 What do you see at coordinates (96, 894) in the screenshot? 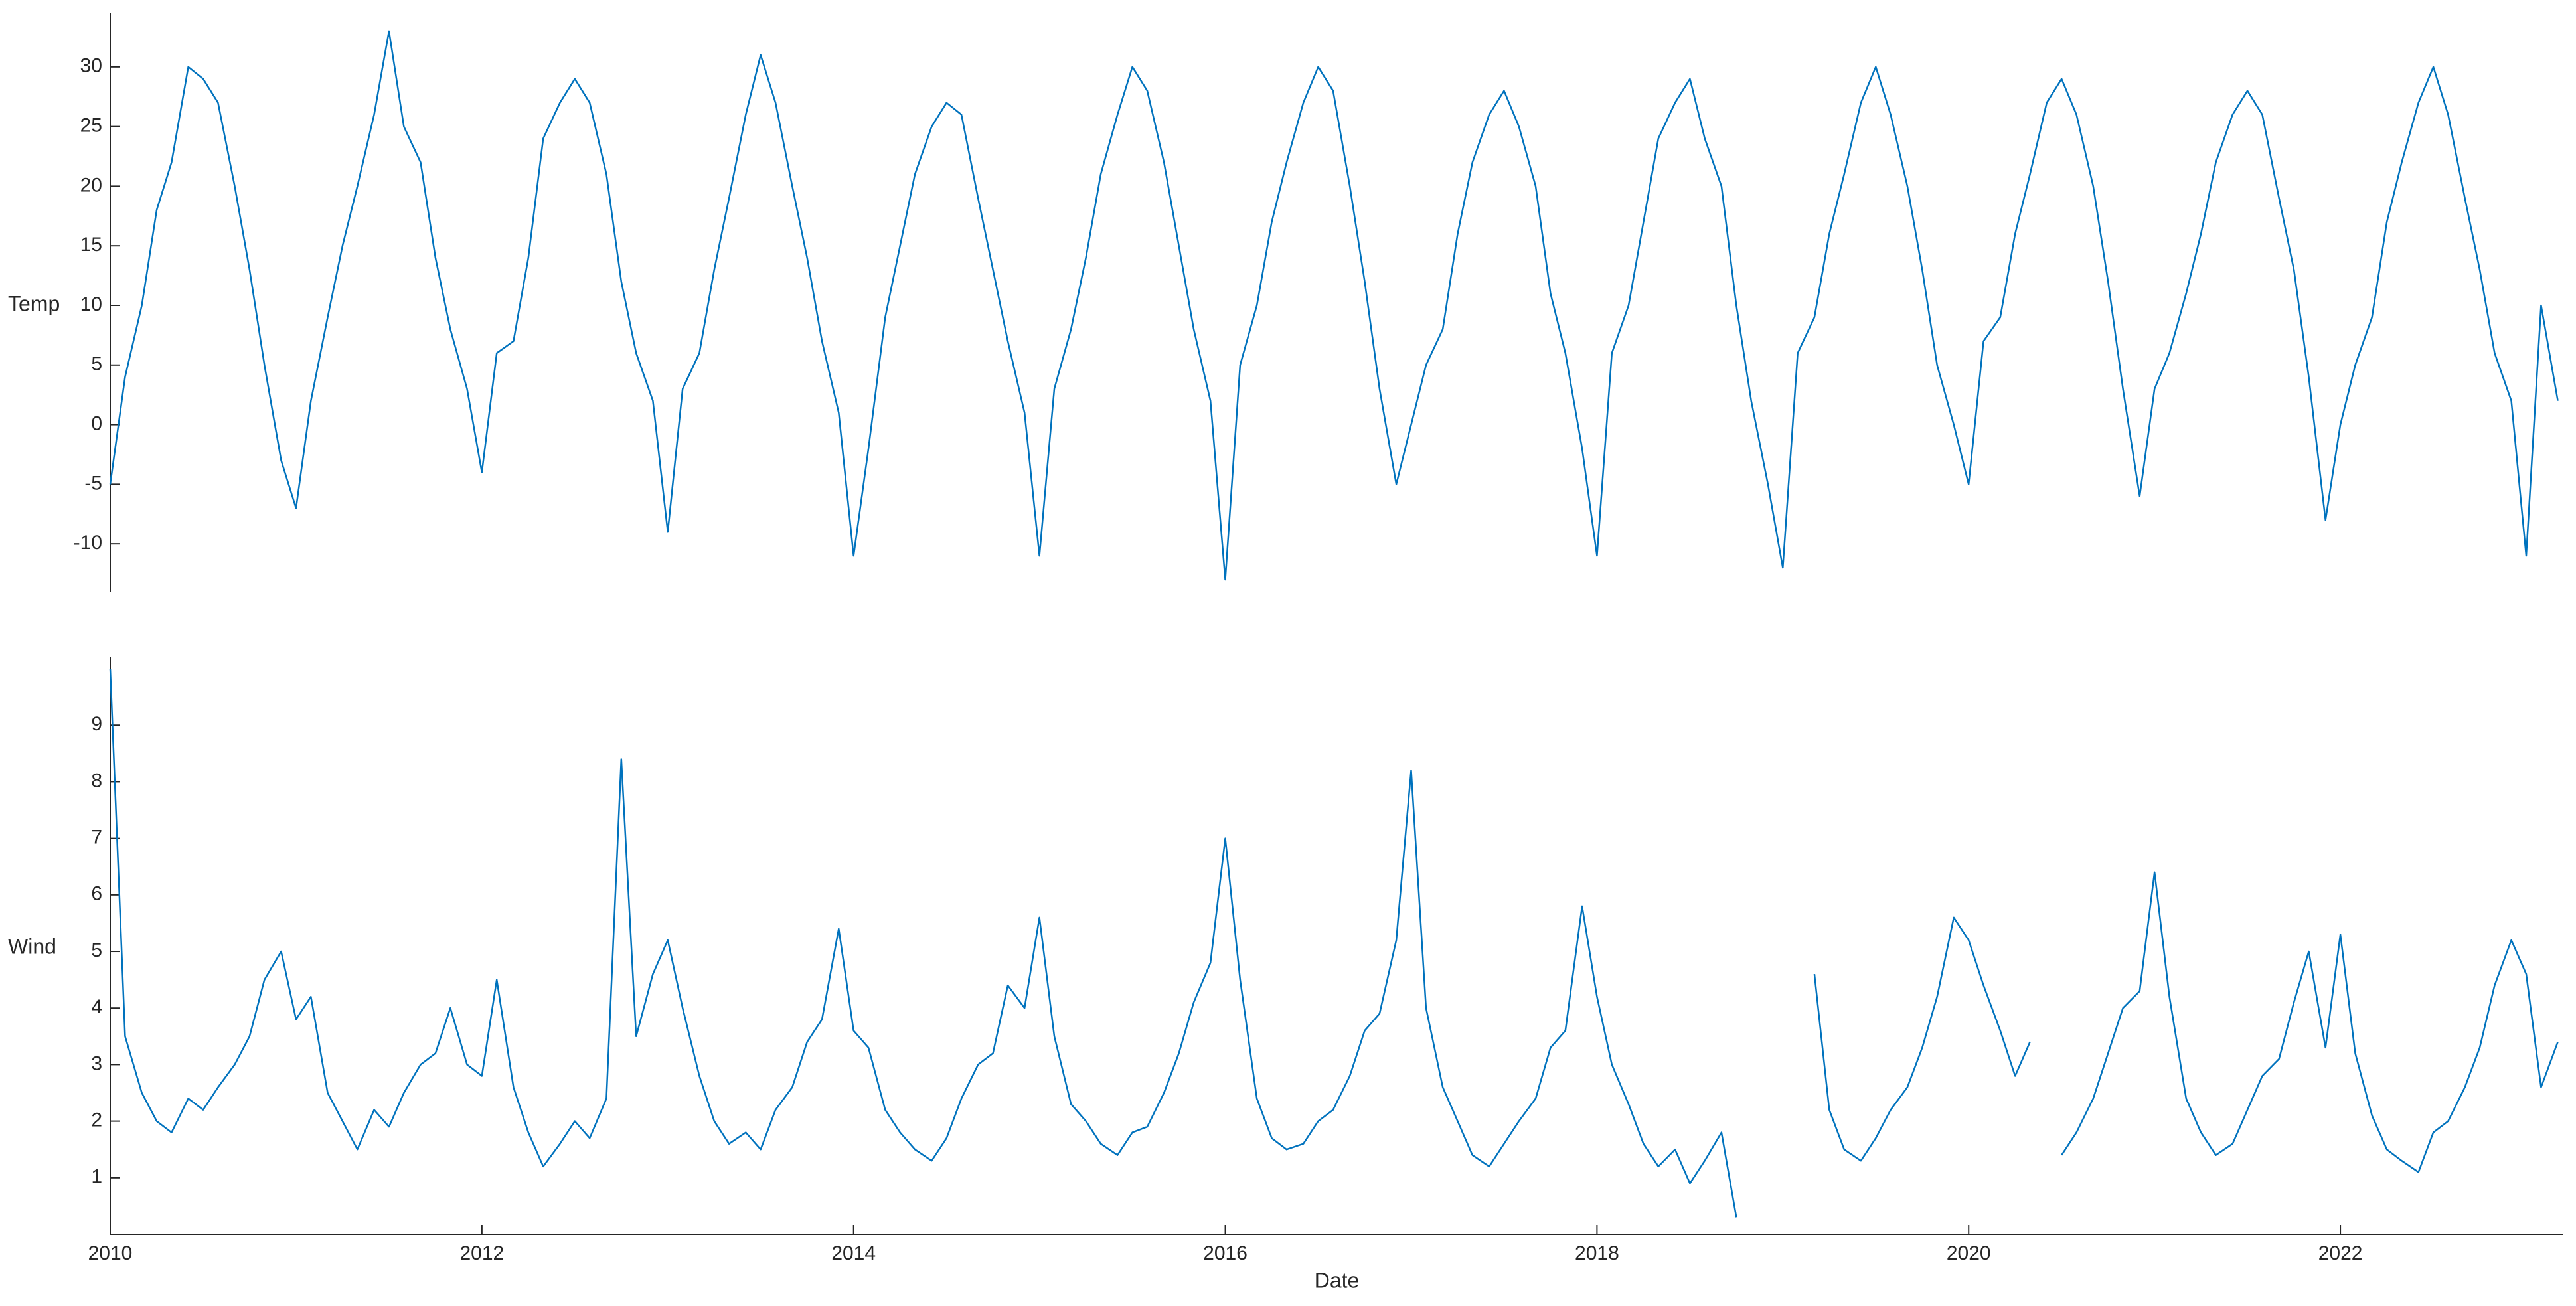
I see `y-tick-label: 6` at bounding box center [96, 894].